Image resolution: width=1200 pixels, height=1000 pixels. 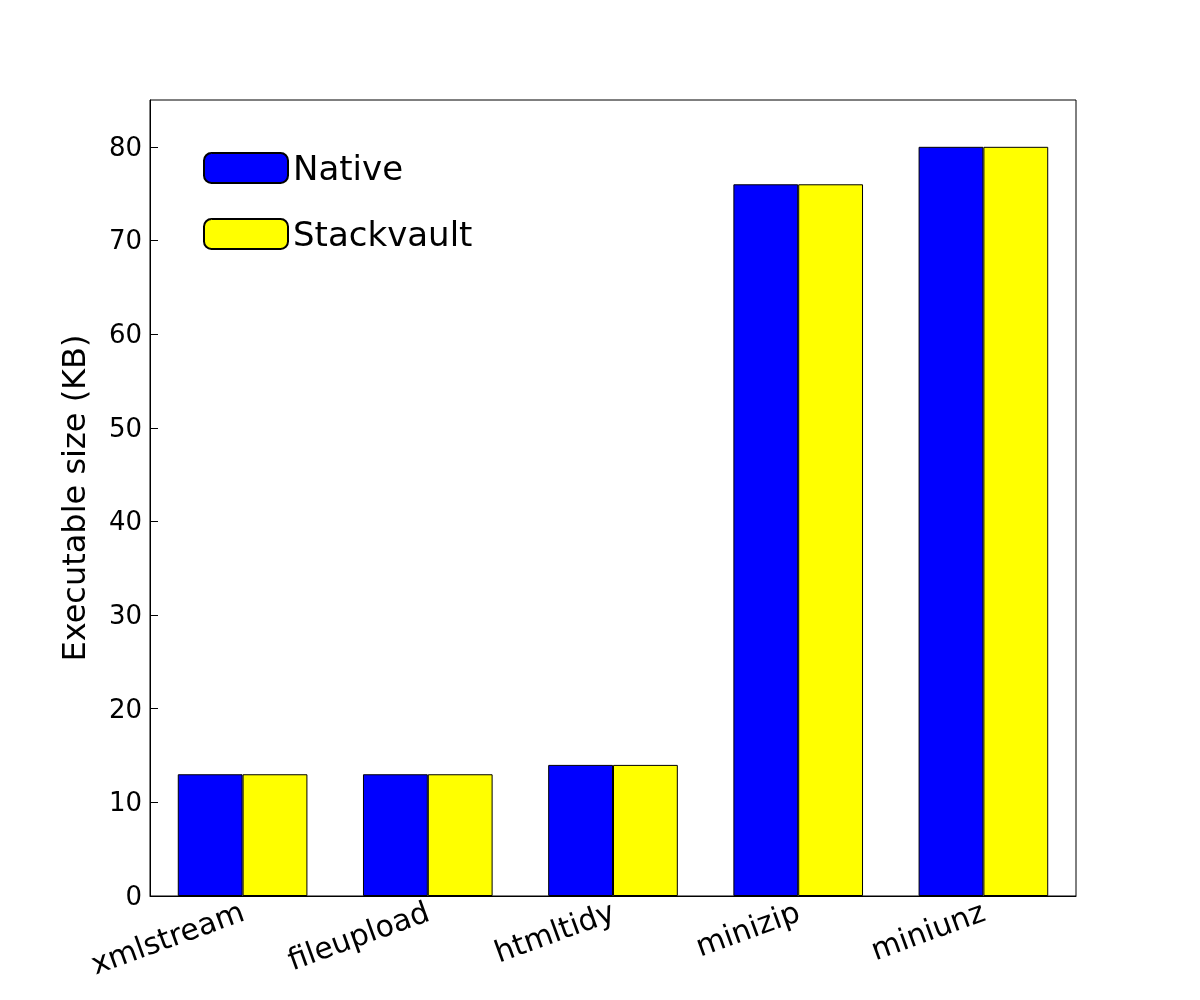 I want to click on y-tick-label: 10, so click(x=125, y=802).